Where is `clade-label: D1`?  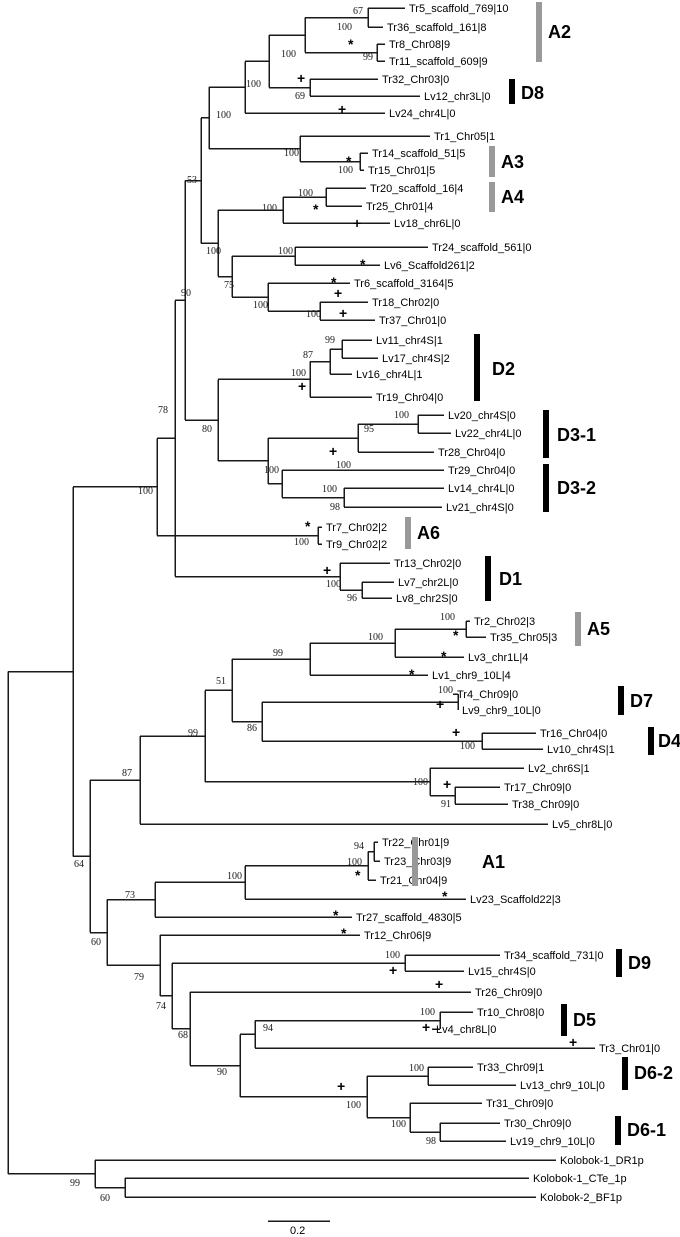 clade-label: D1 is located at coordinates (510, 579).